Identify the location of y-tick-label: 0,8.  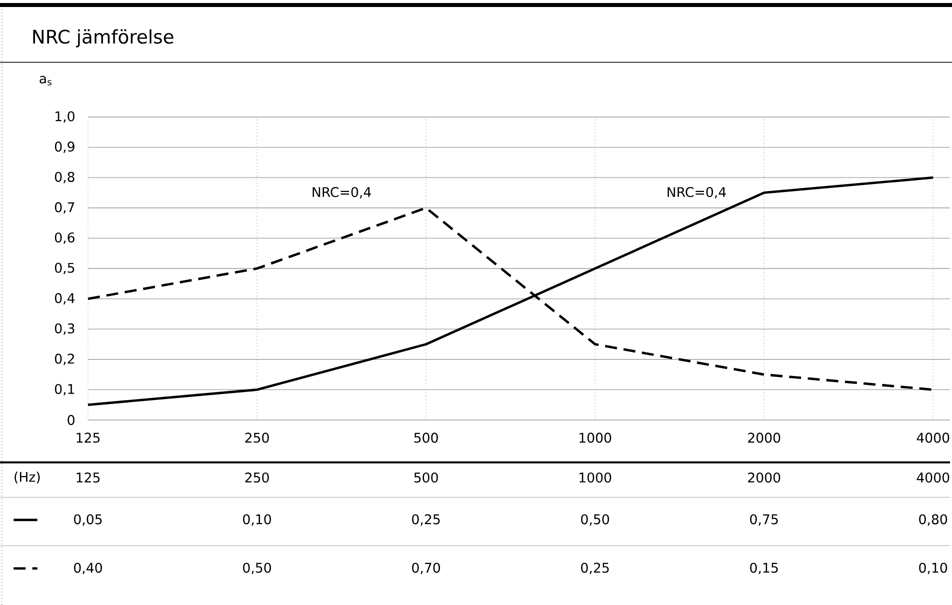
(64, 178).